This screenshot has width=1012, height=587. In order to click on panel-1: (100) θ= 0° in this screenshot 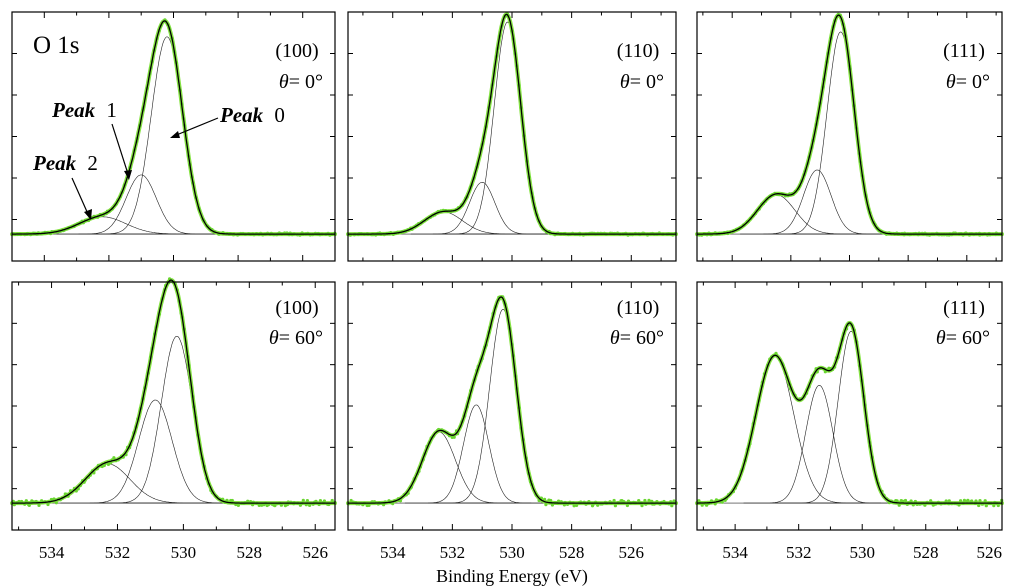, I will do `click(173, 136)`.